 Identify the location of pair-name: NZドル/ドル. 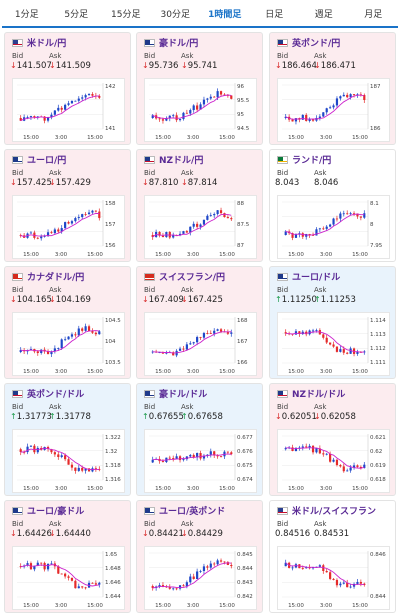
(319, 395).